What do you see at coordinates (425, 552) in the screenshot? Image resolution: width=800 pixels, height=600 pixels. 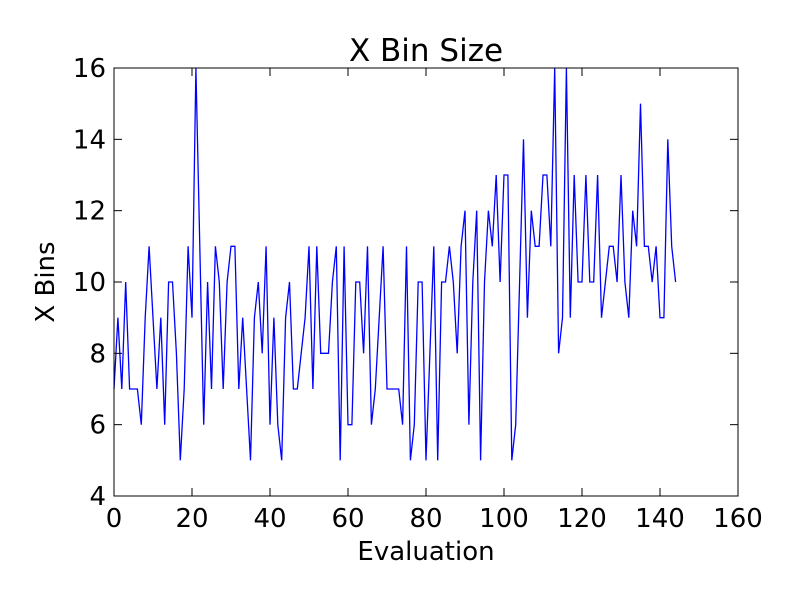 I see `x-axis-label: Evaluation` at bounding box center [425, 552].